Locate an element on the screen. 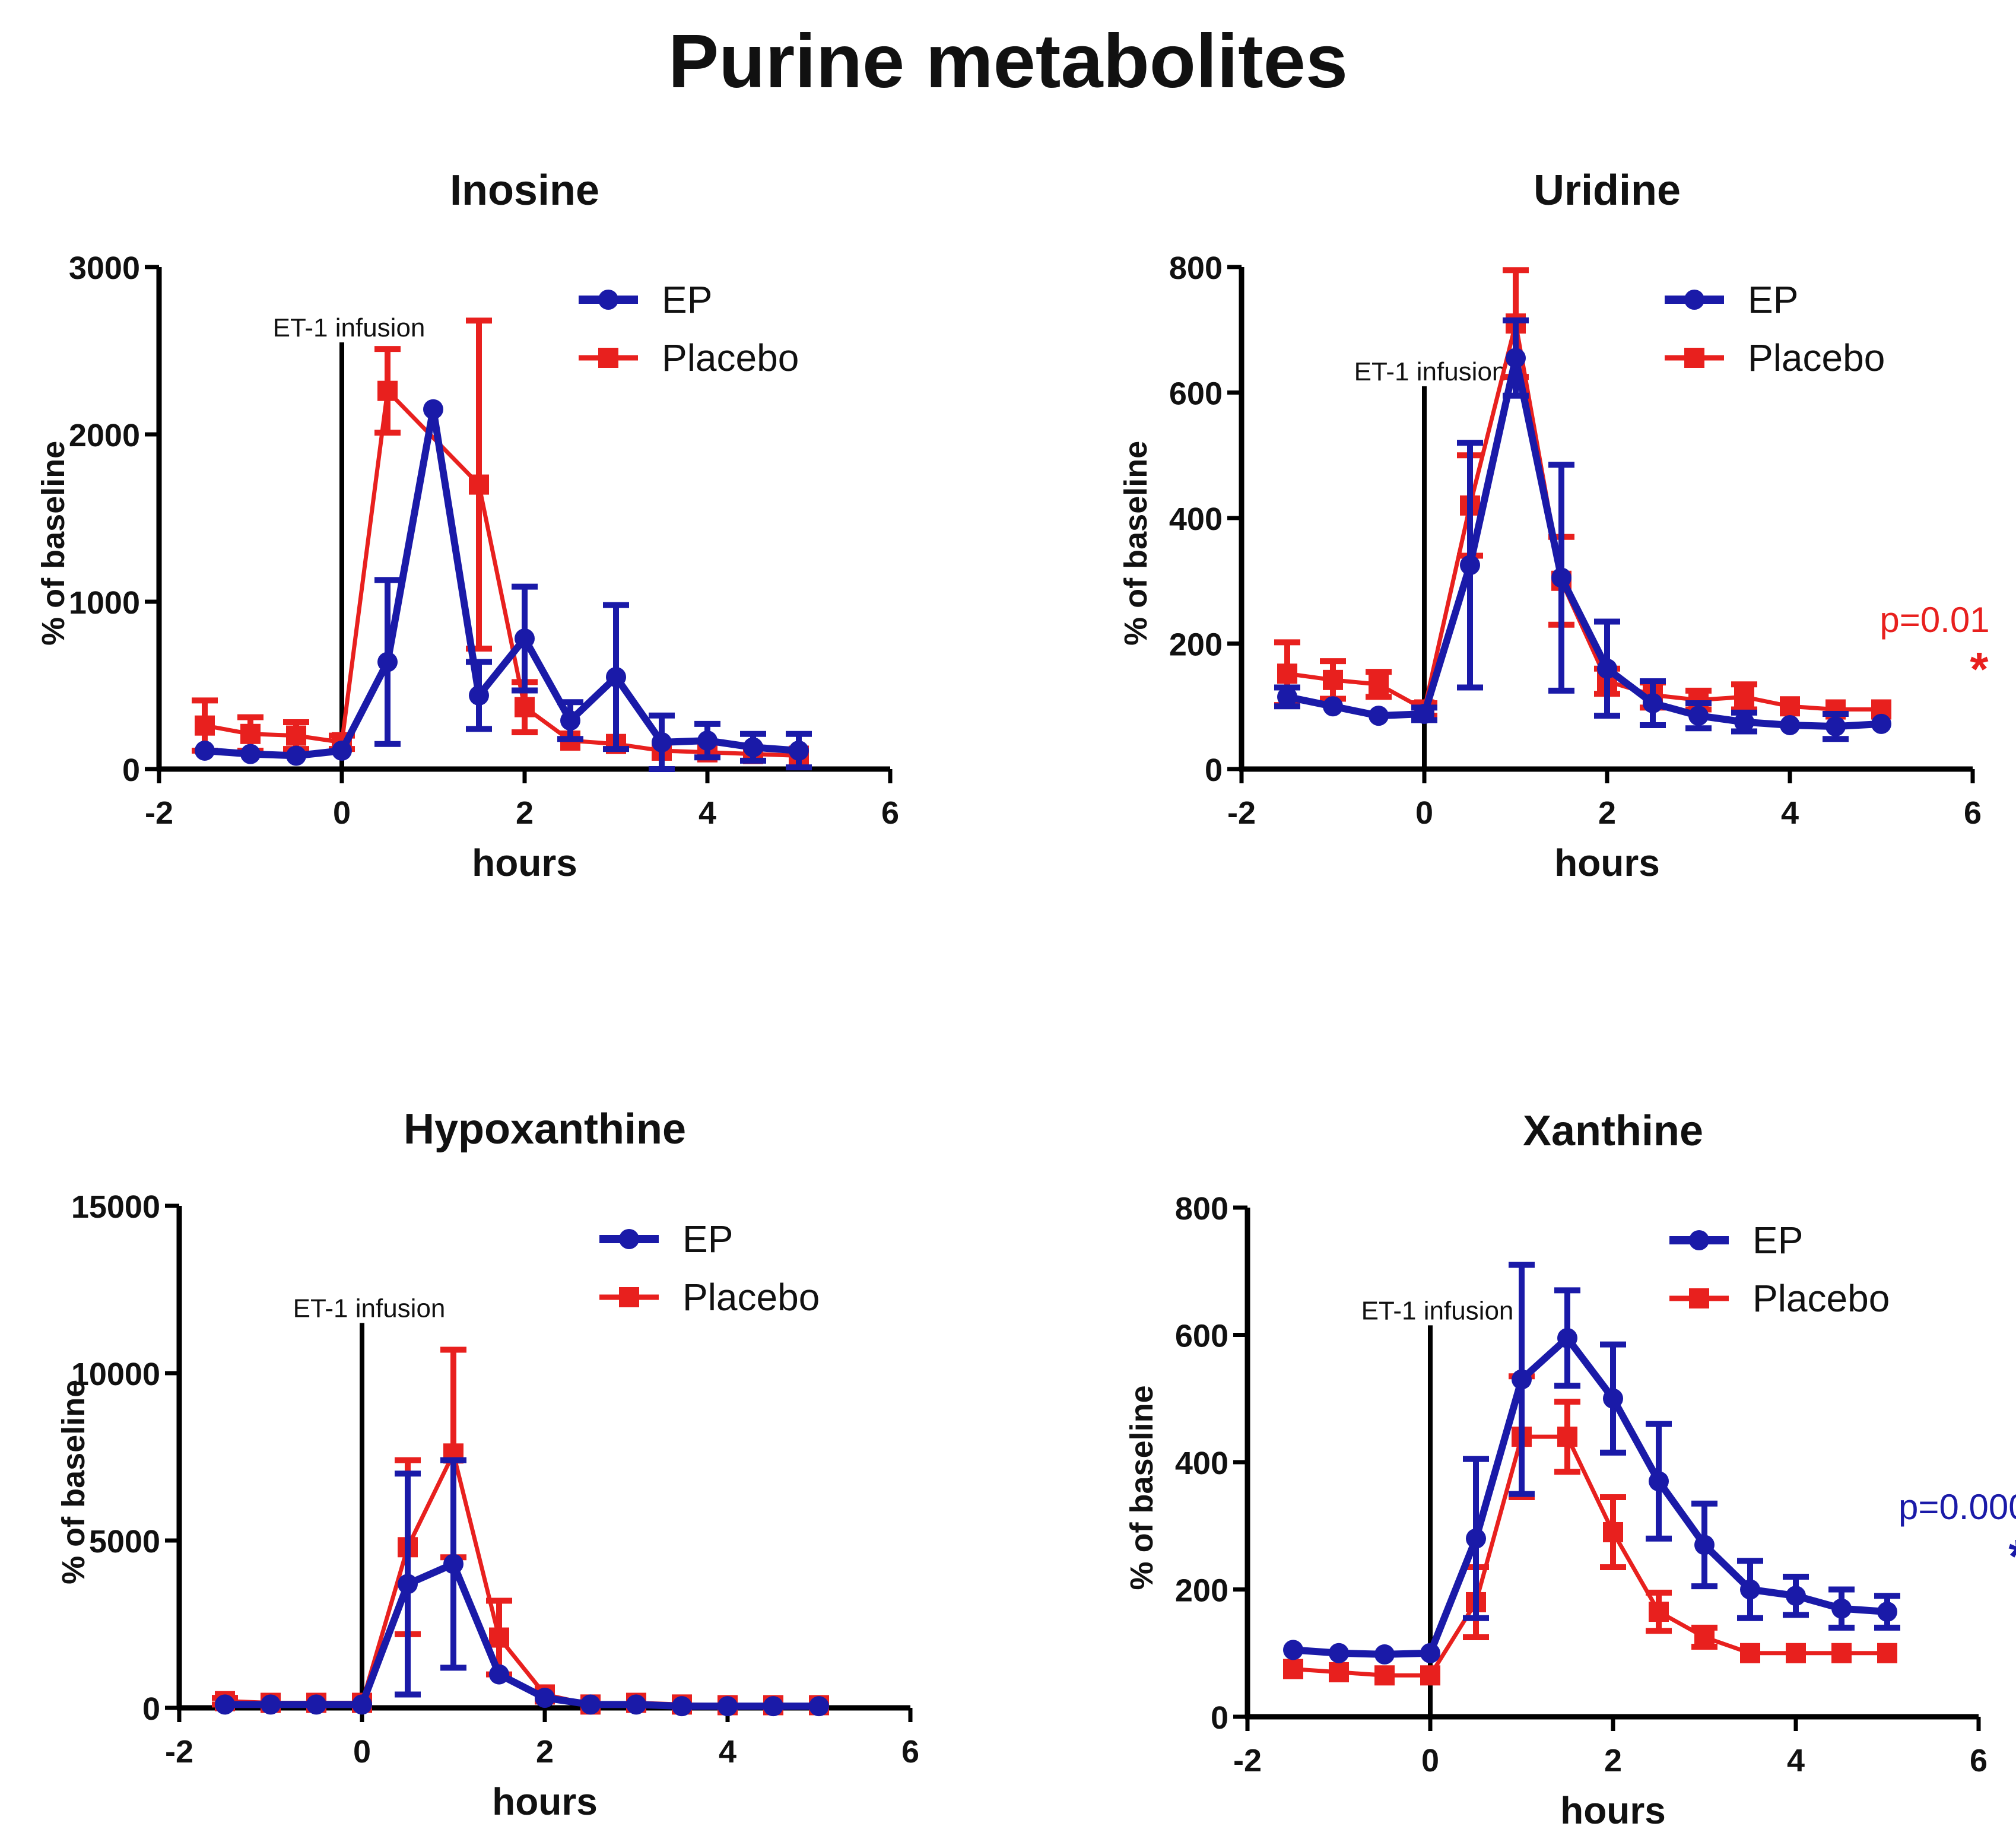  figure-title: Purine metabolites is located at coordinates (1008, 61).